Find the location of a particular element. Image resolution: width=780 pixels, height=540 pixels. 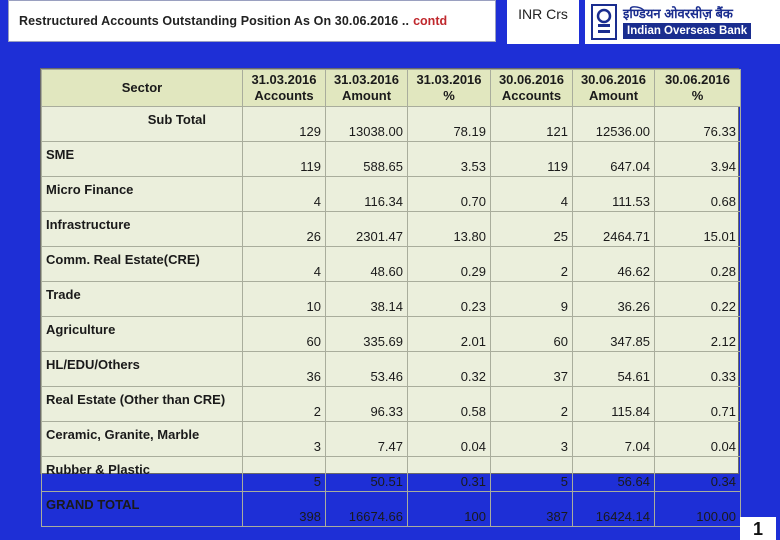

column-header: 30.06.2016 Accounts is located at coordinates (531, 88).